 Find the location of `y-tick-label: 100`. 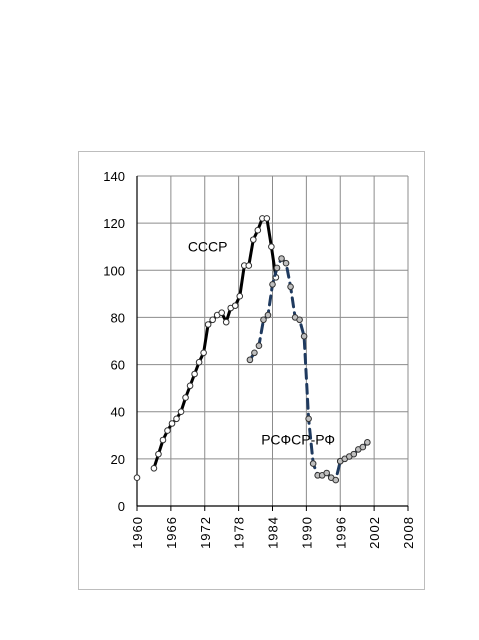

y-tick-label: 100 is located at coordinates (114, 270).